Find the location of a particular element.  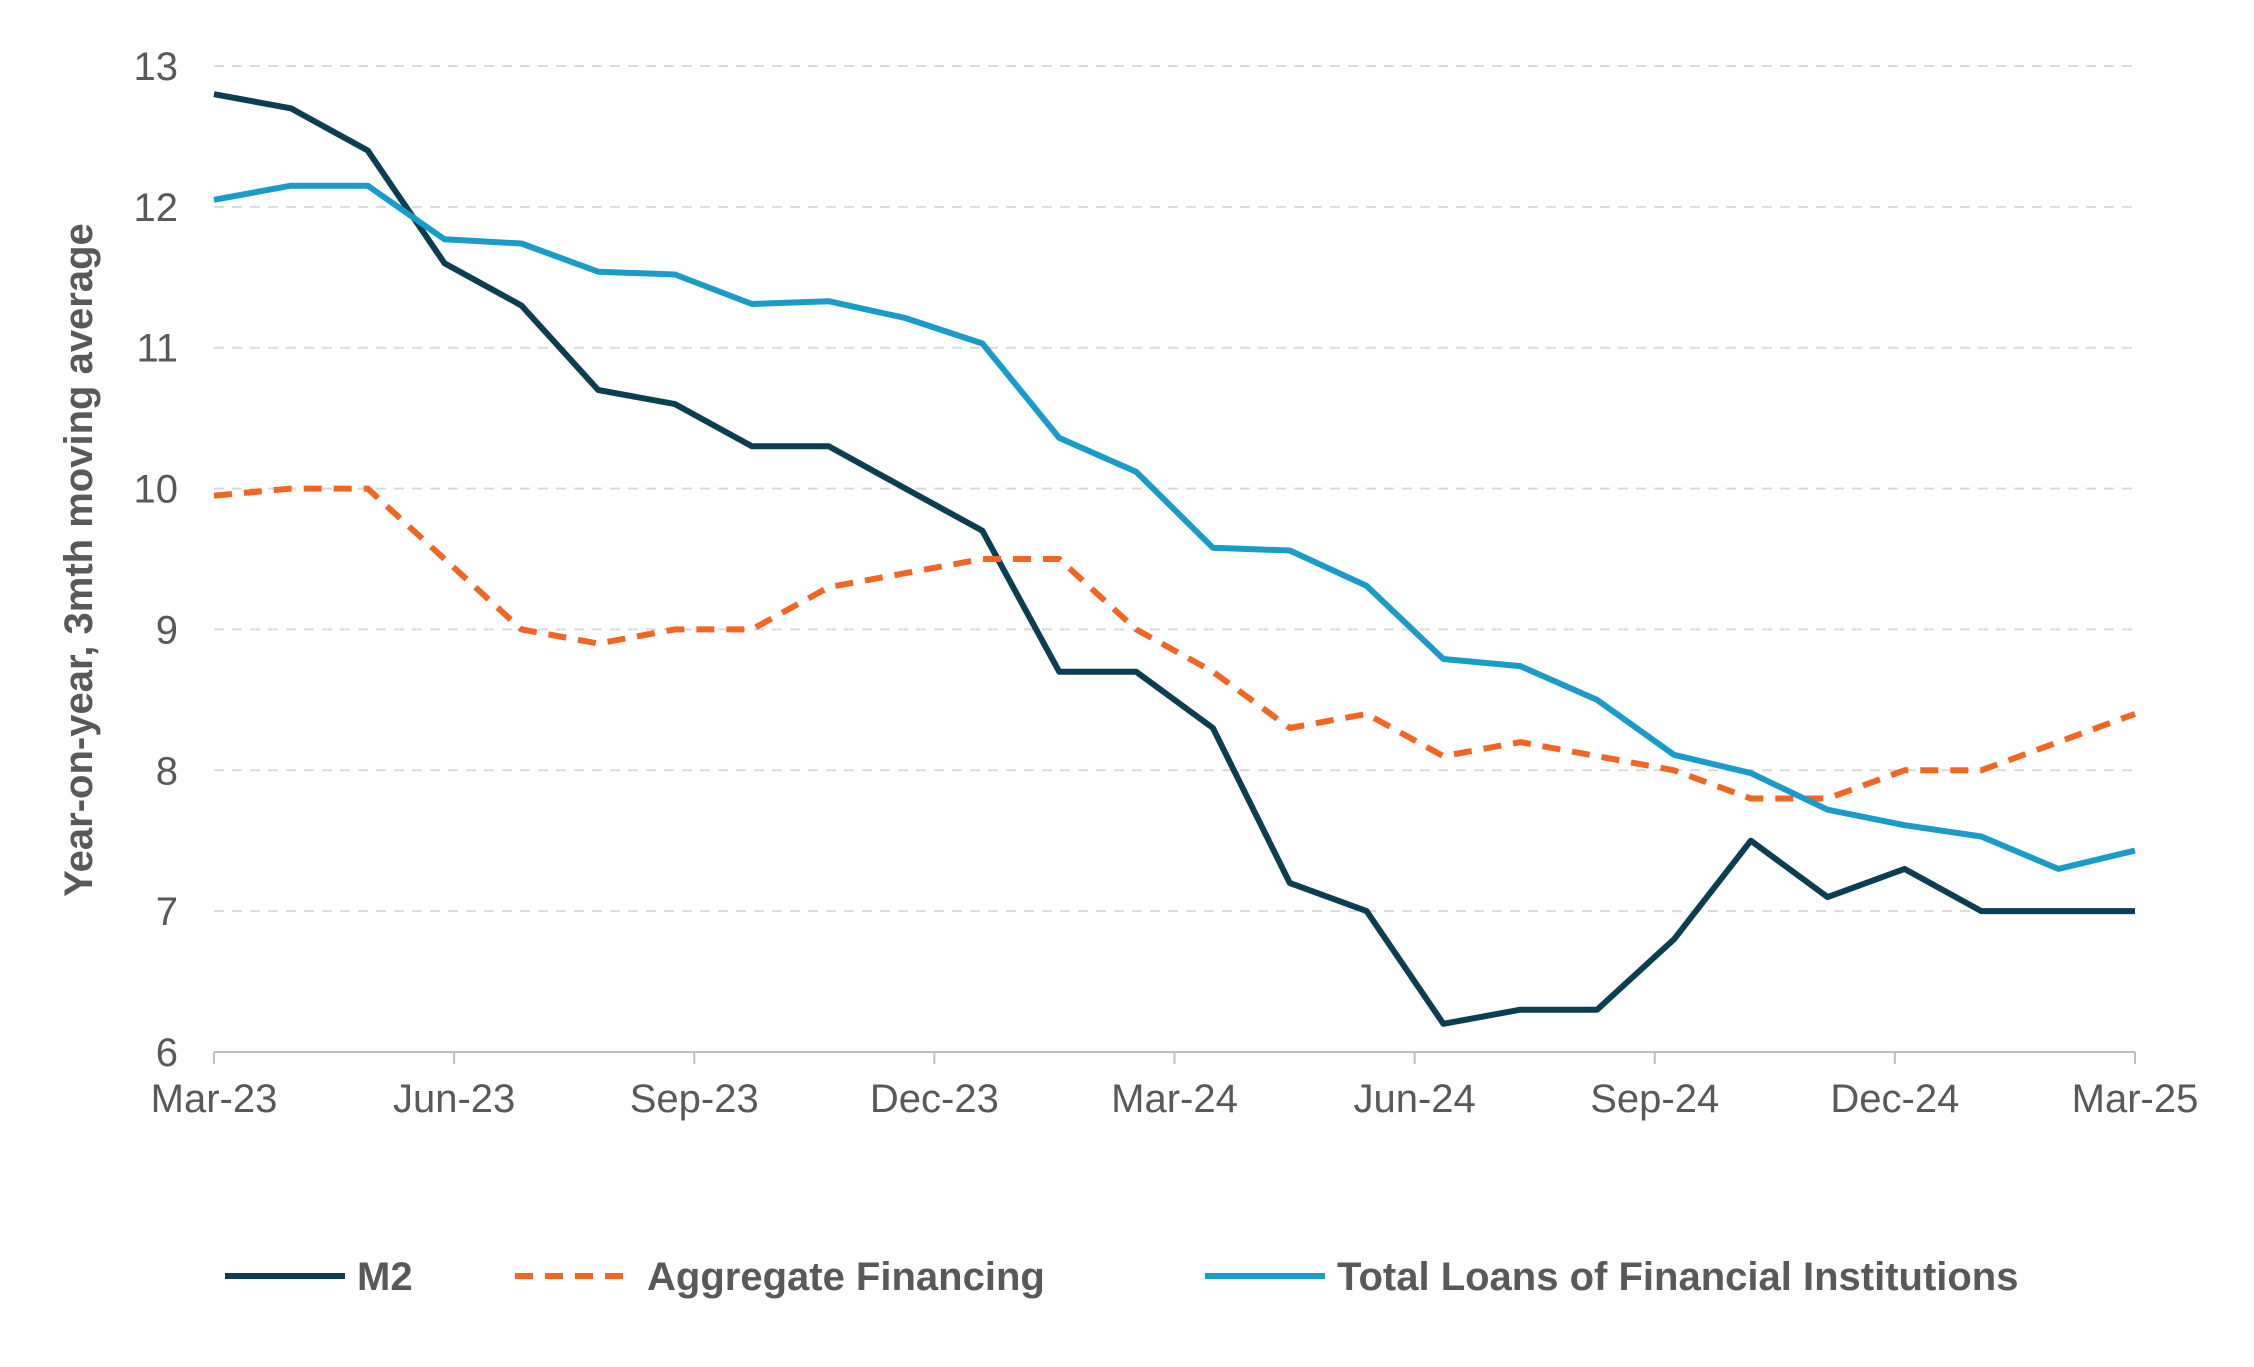

x-tick-label: Jun-23 is located at coordinates (454, 1099).